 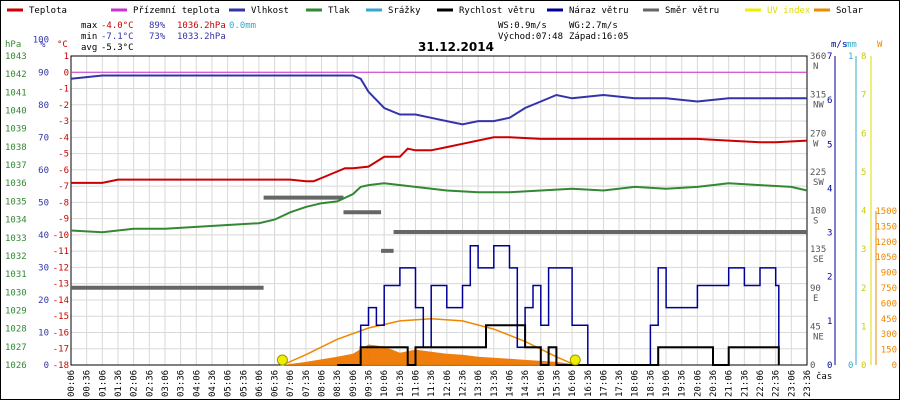 What do you see at coordinates (792, 383) in the screenshot?
I see `axis-time-tick: 23:06` at bounding box center [792, 383].